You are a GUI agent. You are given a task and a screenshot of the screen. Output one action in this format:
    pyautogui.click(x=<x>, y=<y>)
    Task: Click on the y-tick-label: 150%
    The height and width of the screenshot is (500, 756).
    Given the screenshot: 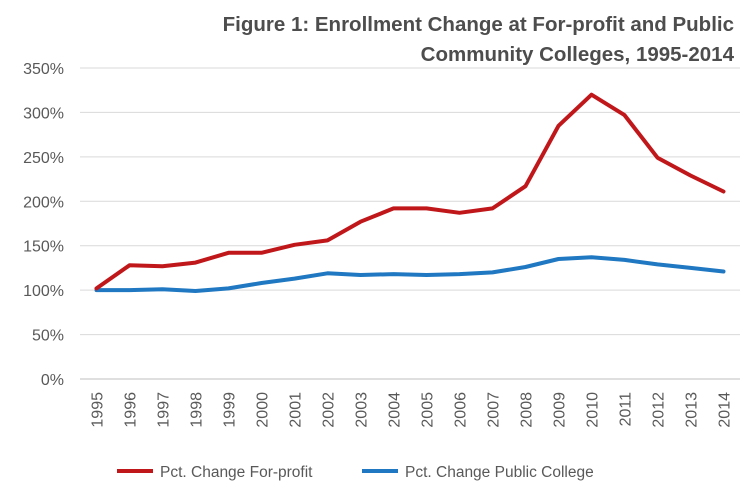 What is the action you would take?
    pyautogui.click(x=43, y=247)
    